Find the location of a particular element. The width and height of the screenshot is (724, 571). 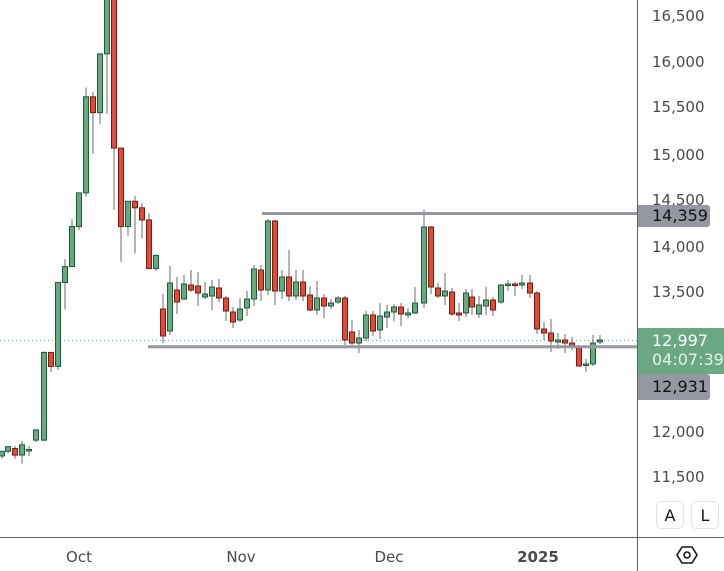

price-tick-label: 14,500 is located at coordinates (678, 200).